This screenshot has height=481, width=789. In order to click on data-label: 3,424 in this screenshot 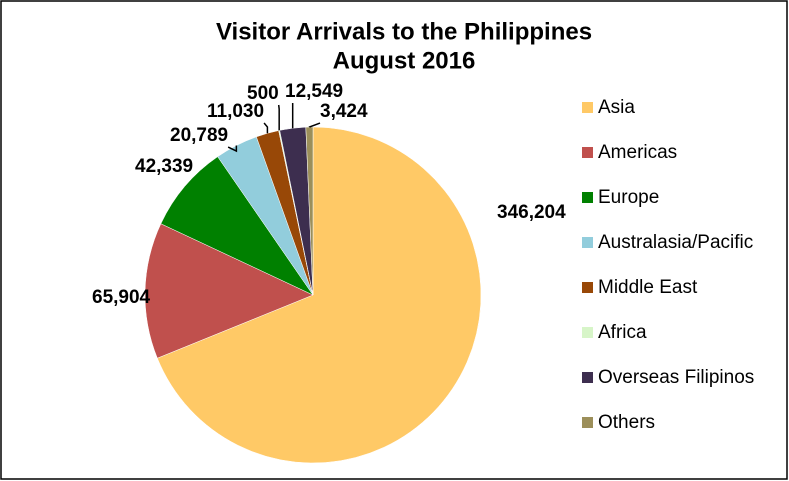, I will do `click(344, 111)`.